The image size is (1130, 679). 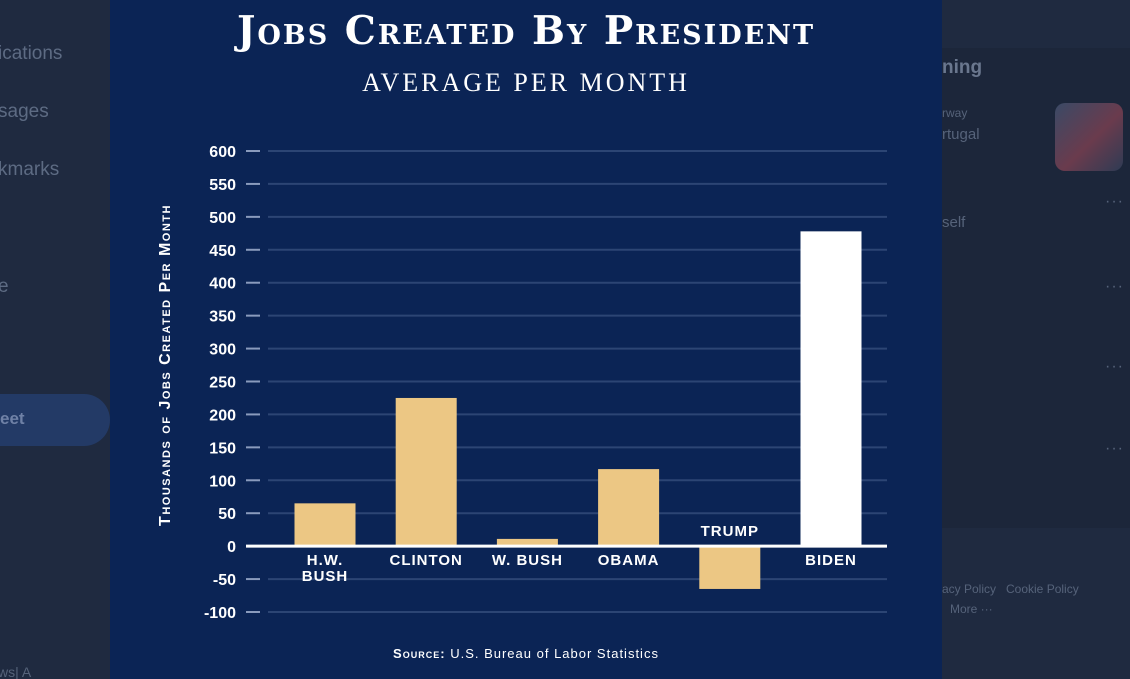 What do you see at coordinates (426, 472) in the screenshot?
I see `bar-clinton` at bounding box center [426, 472].